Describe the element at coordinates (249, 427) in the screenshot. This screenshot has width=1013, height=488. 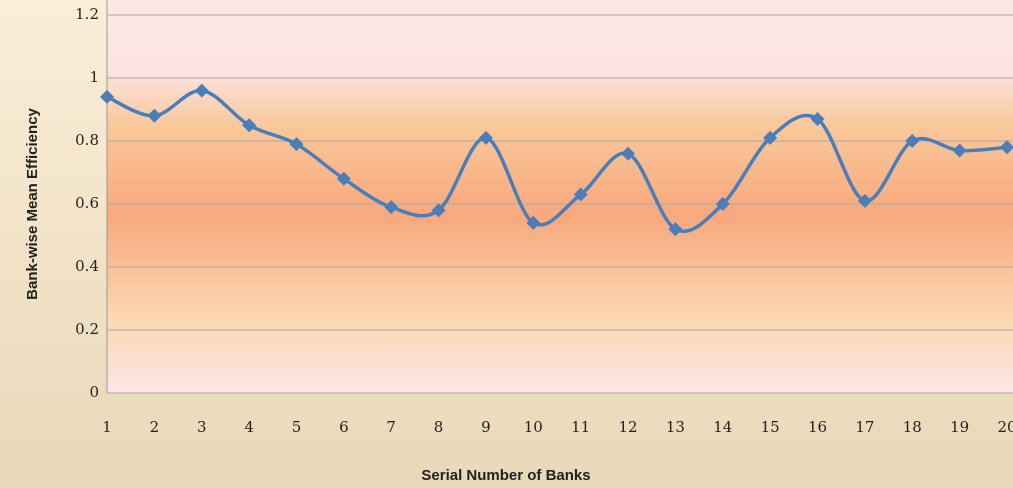
I see `x-tick-label: 4` at that location.